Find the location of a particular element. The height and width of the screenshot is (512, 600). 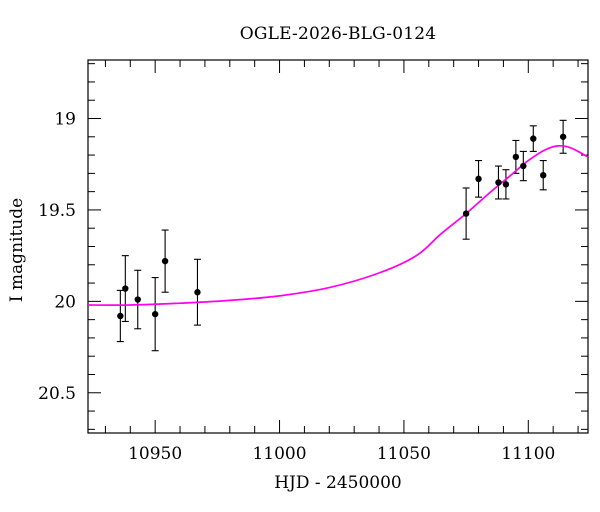

y-tick-label: 19 is located at coordinates (65, 120).